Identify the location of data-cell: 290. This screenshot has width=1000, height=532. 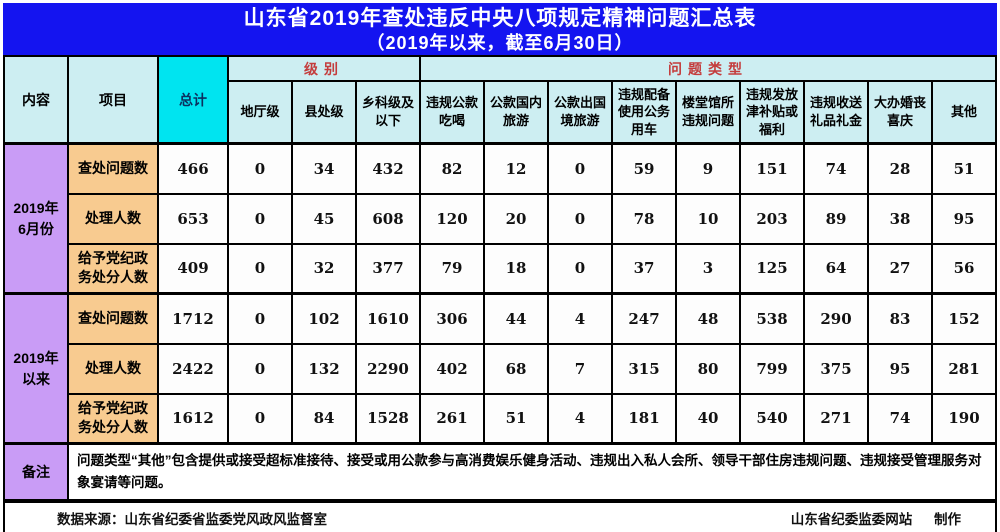
(836, 318).